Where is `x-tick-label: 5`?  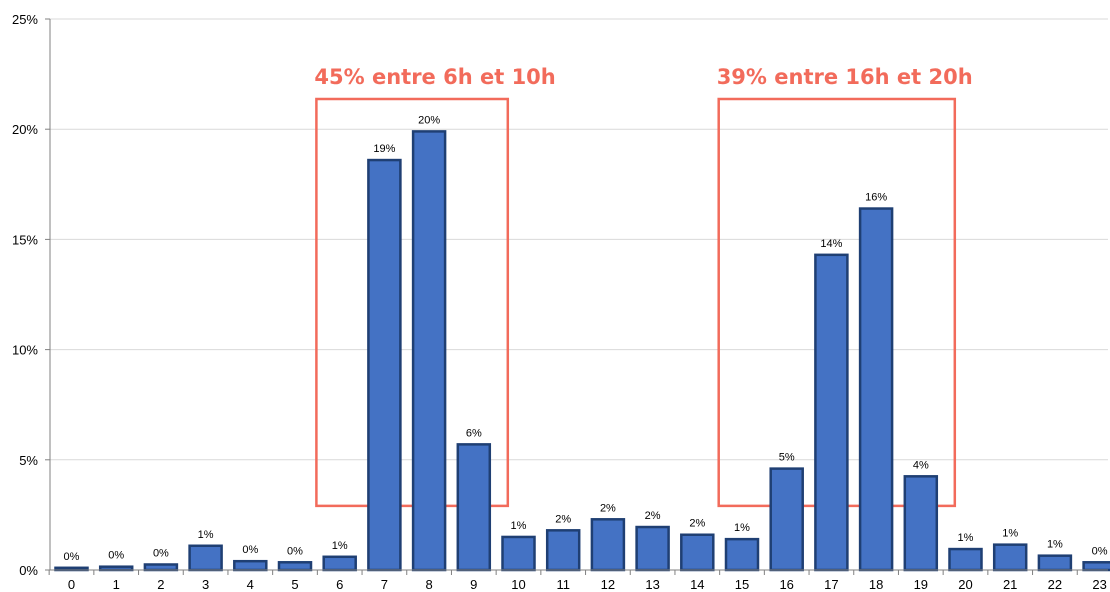 x-tick-label: 5 is located at coordinates (294, 584).